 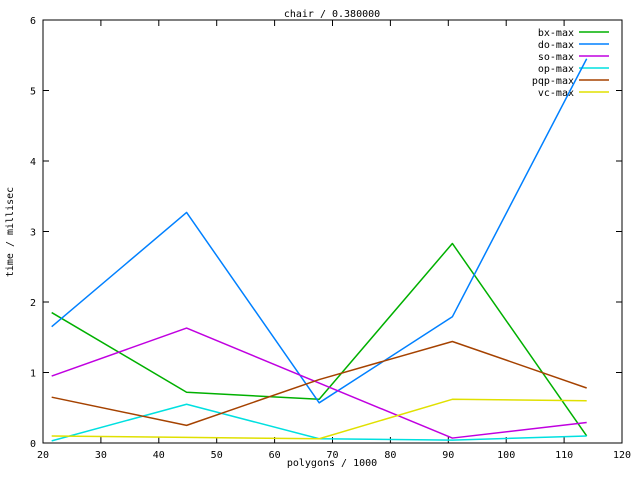 I want to click on legend-label-do-max: do-max, so click(x=556, y=45).